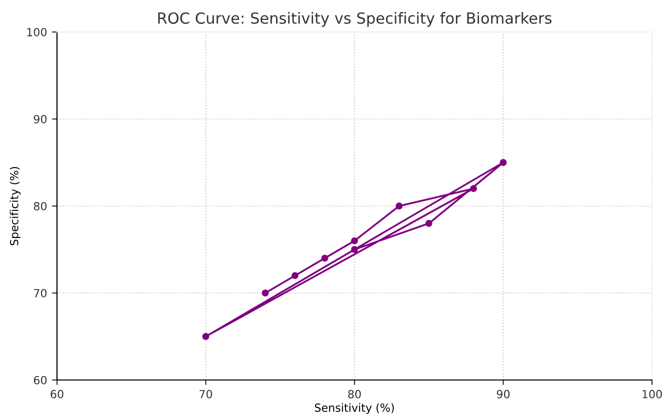 Image resolution: width=662 pixels, height=416 pixels. I want to click on x-tick-label: 90, so click(503, 394).